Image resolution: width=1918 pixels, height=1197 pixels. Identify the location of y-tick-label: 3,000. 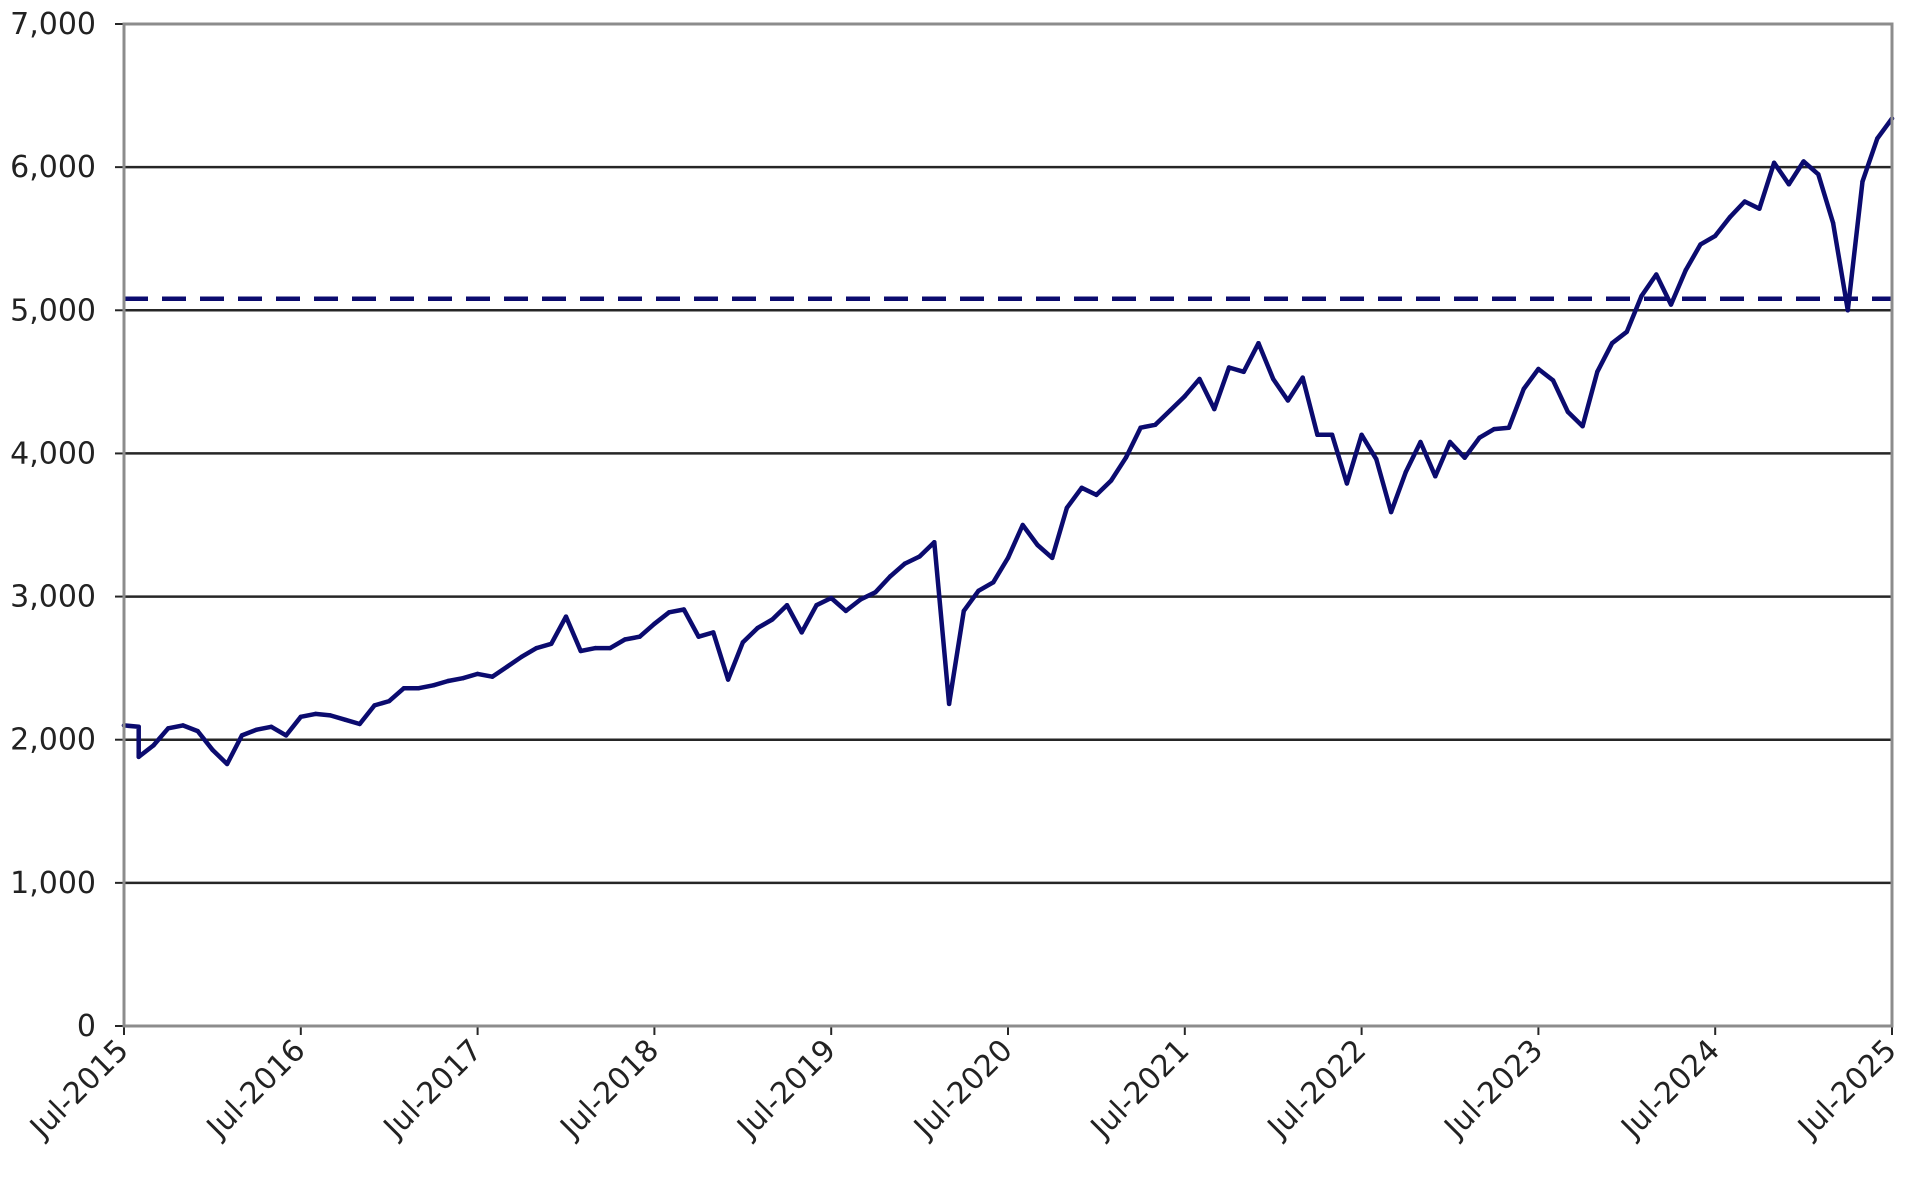
(53, 597).